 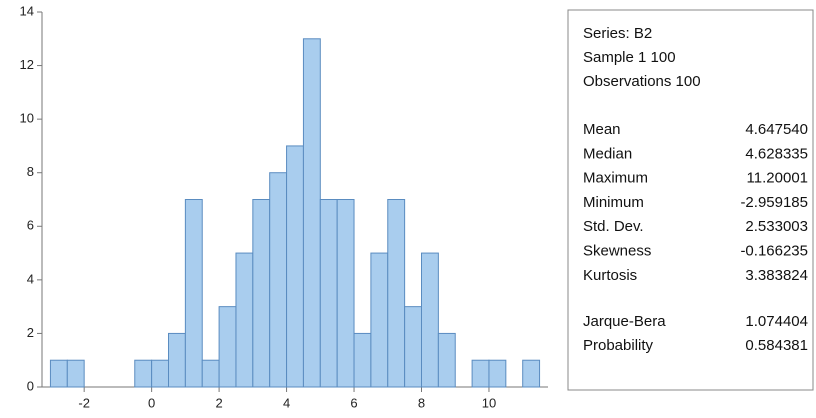 What do you see at coordinates (30, 171) in the screenshot?
I see `y-tick-label: 8` at bounding box center [30, 171].